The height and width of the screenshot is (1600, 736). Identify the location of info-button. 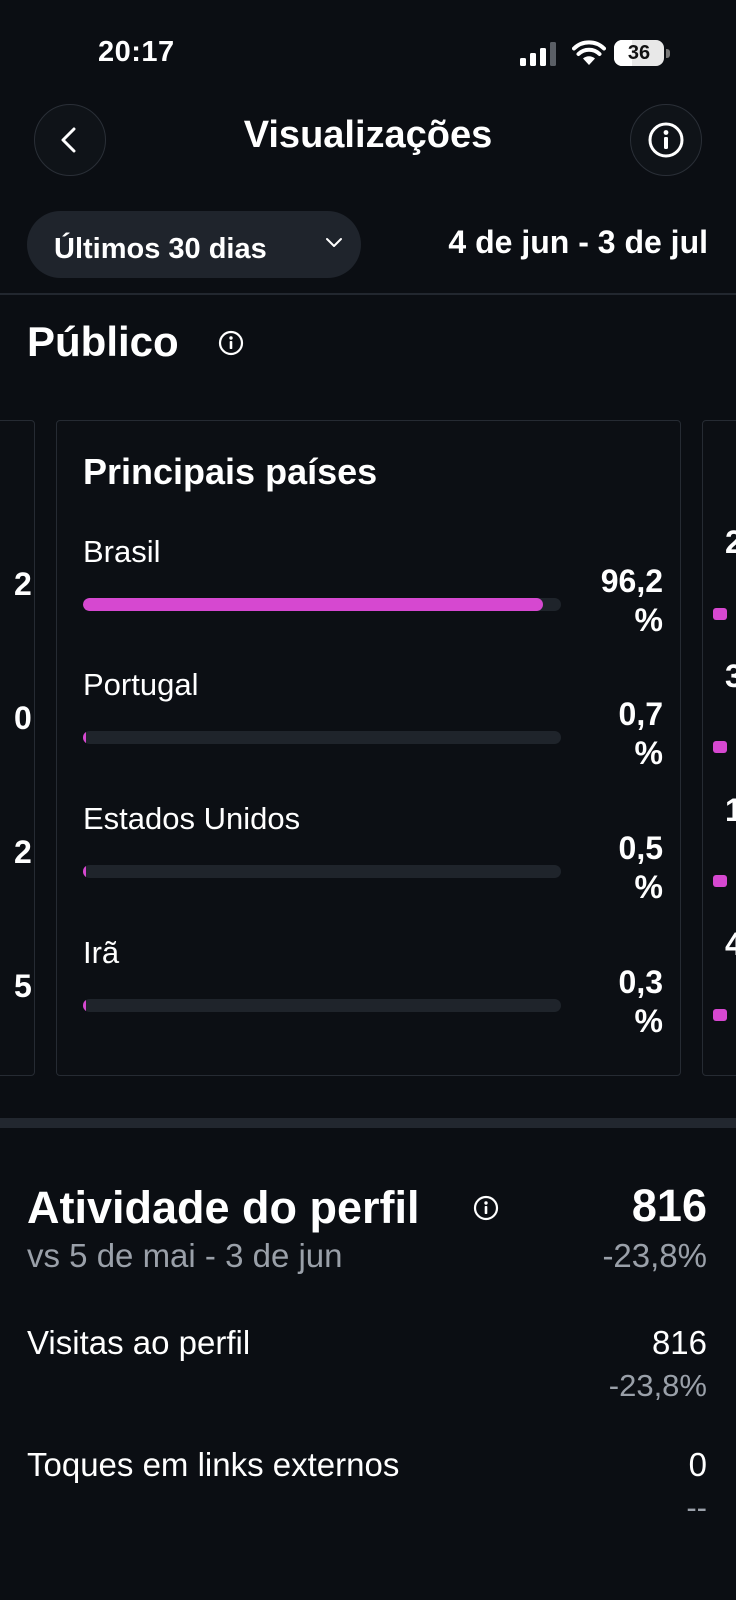
(666, 140).